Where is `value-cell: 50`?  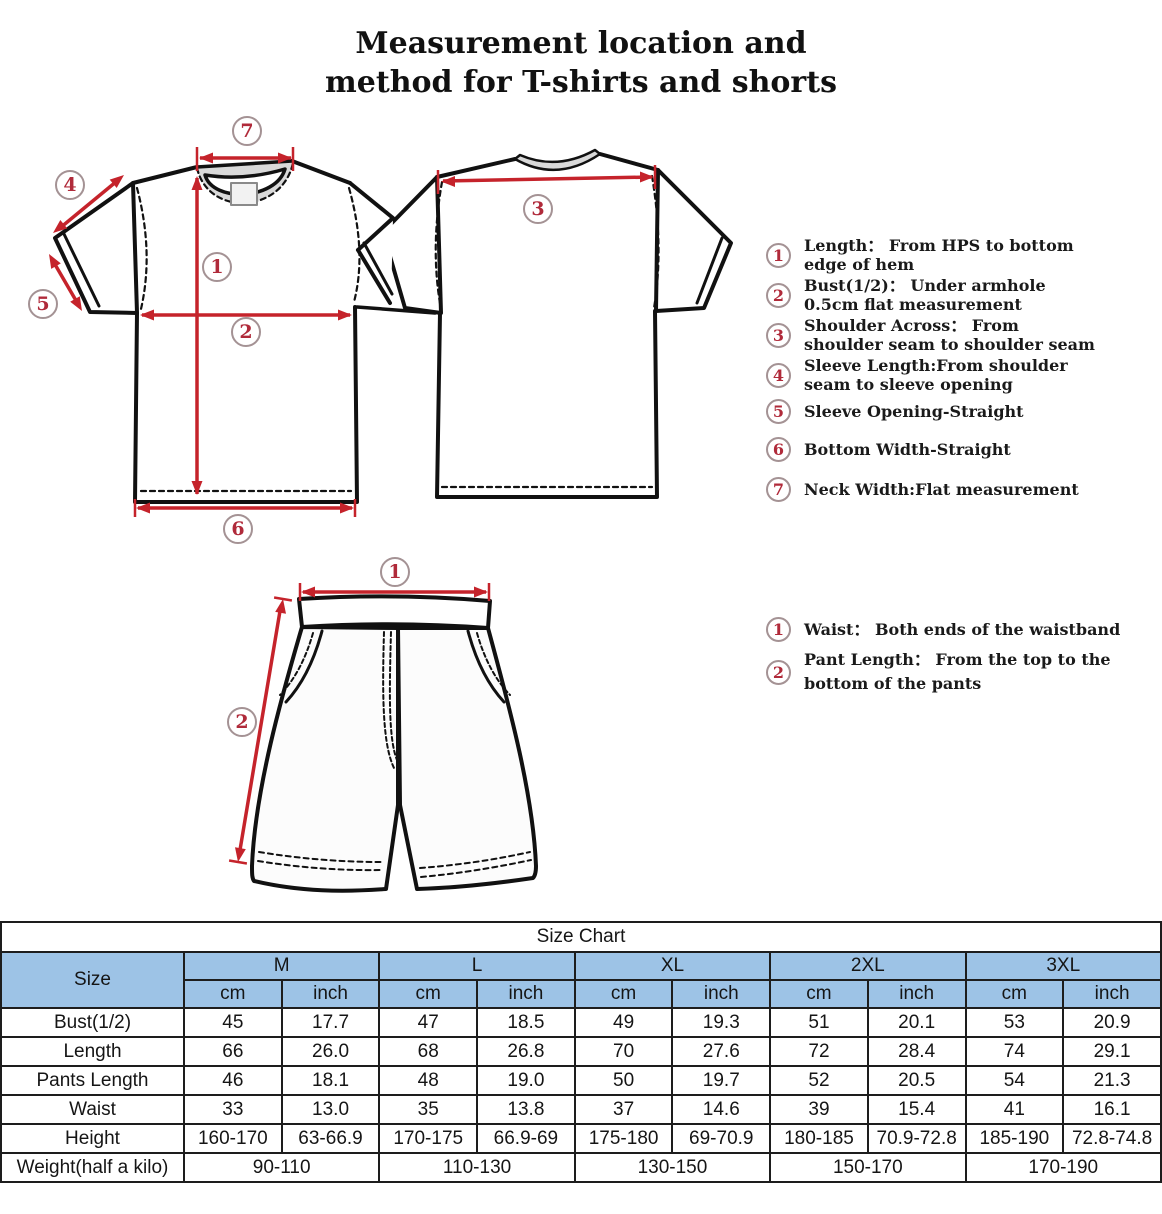 value-cell: 50 is located at coordinates (623, 1080).